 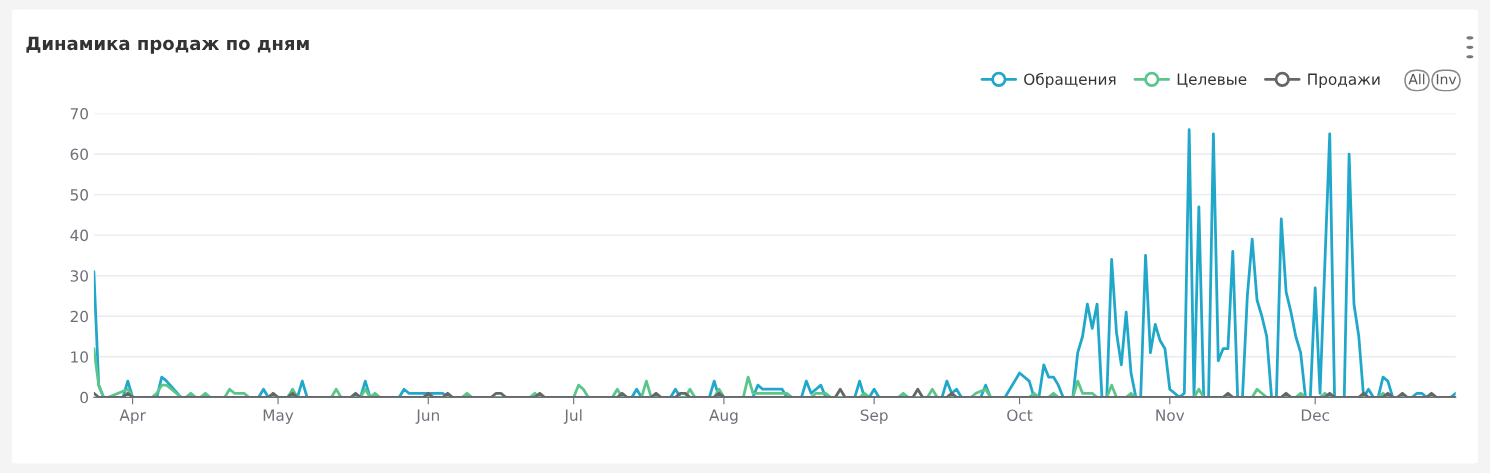 What do you see at coordinates (1070, 80) in the screenshot?
I see `legend-label: Обращения` at bounding box center [1070, 80].